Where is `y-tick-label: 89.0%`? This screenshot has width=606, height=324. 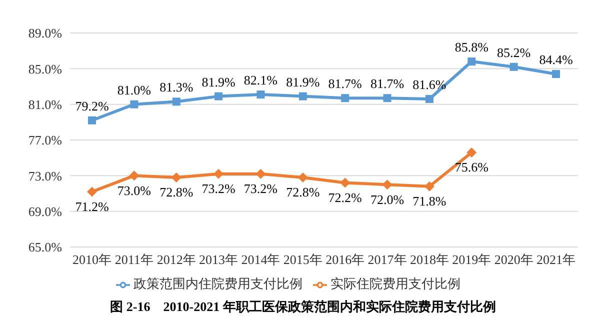 y-tick-label: 89.0% is located at coordinates (45, 33).